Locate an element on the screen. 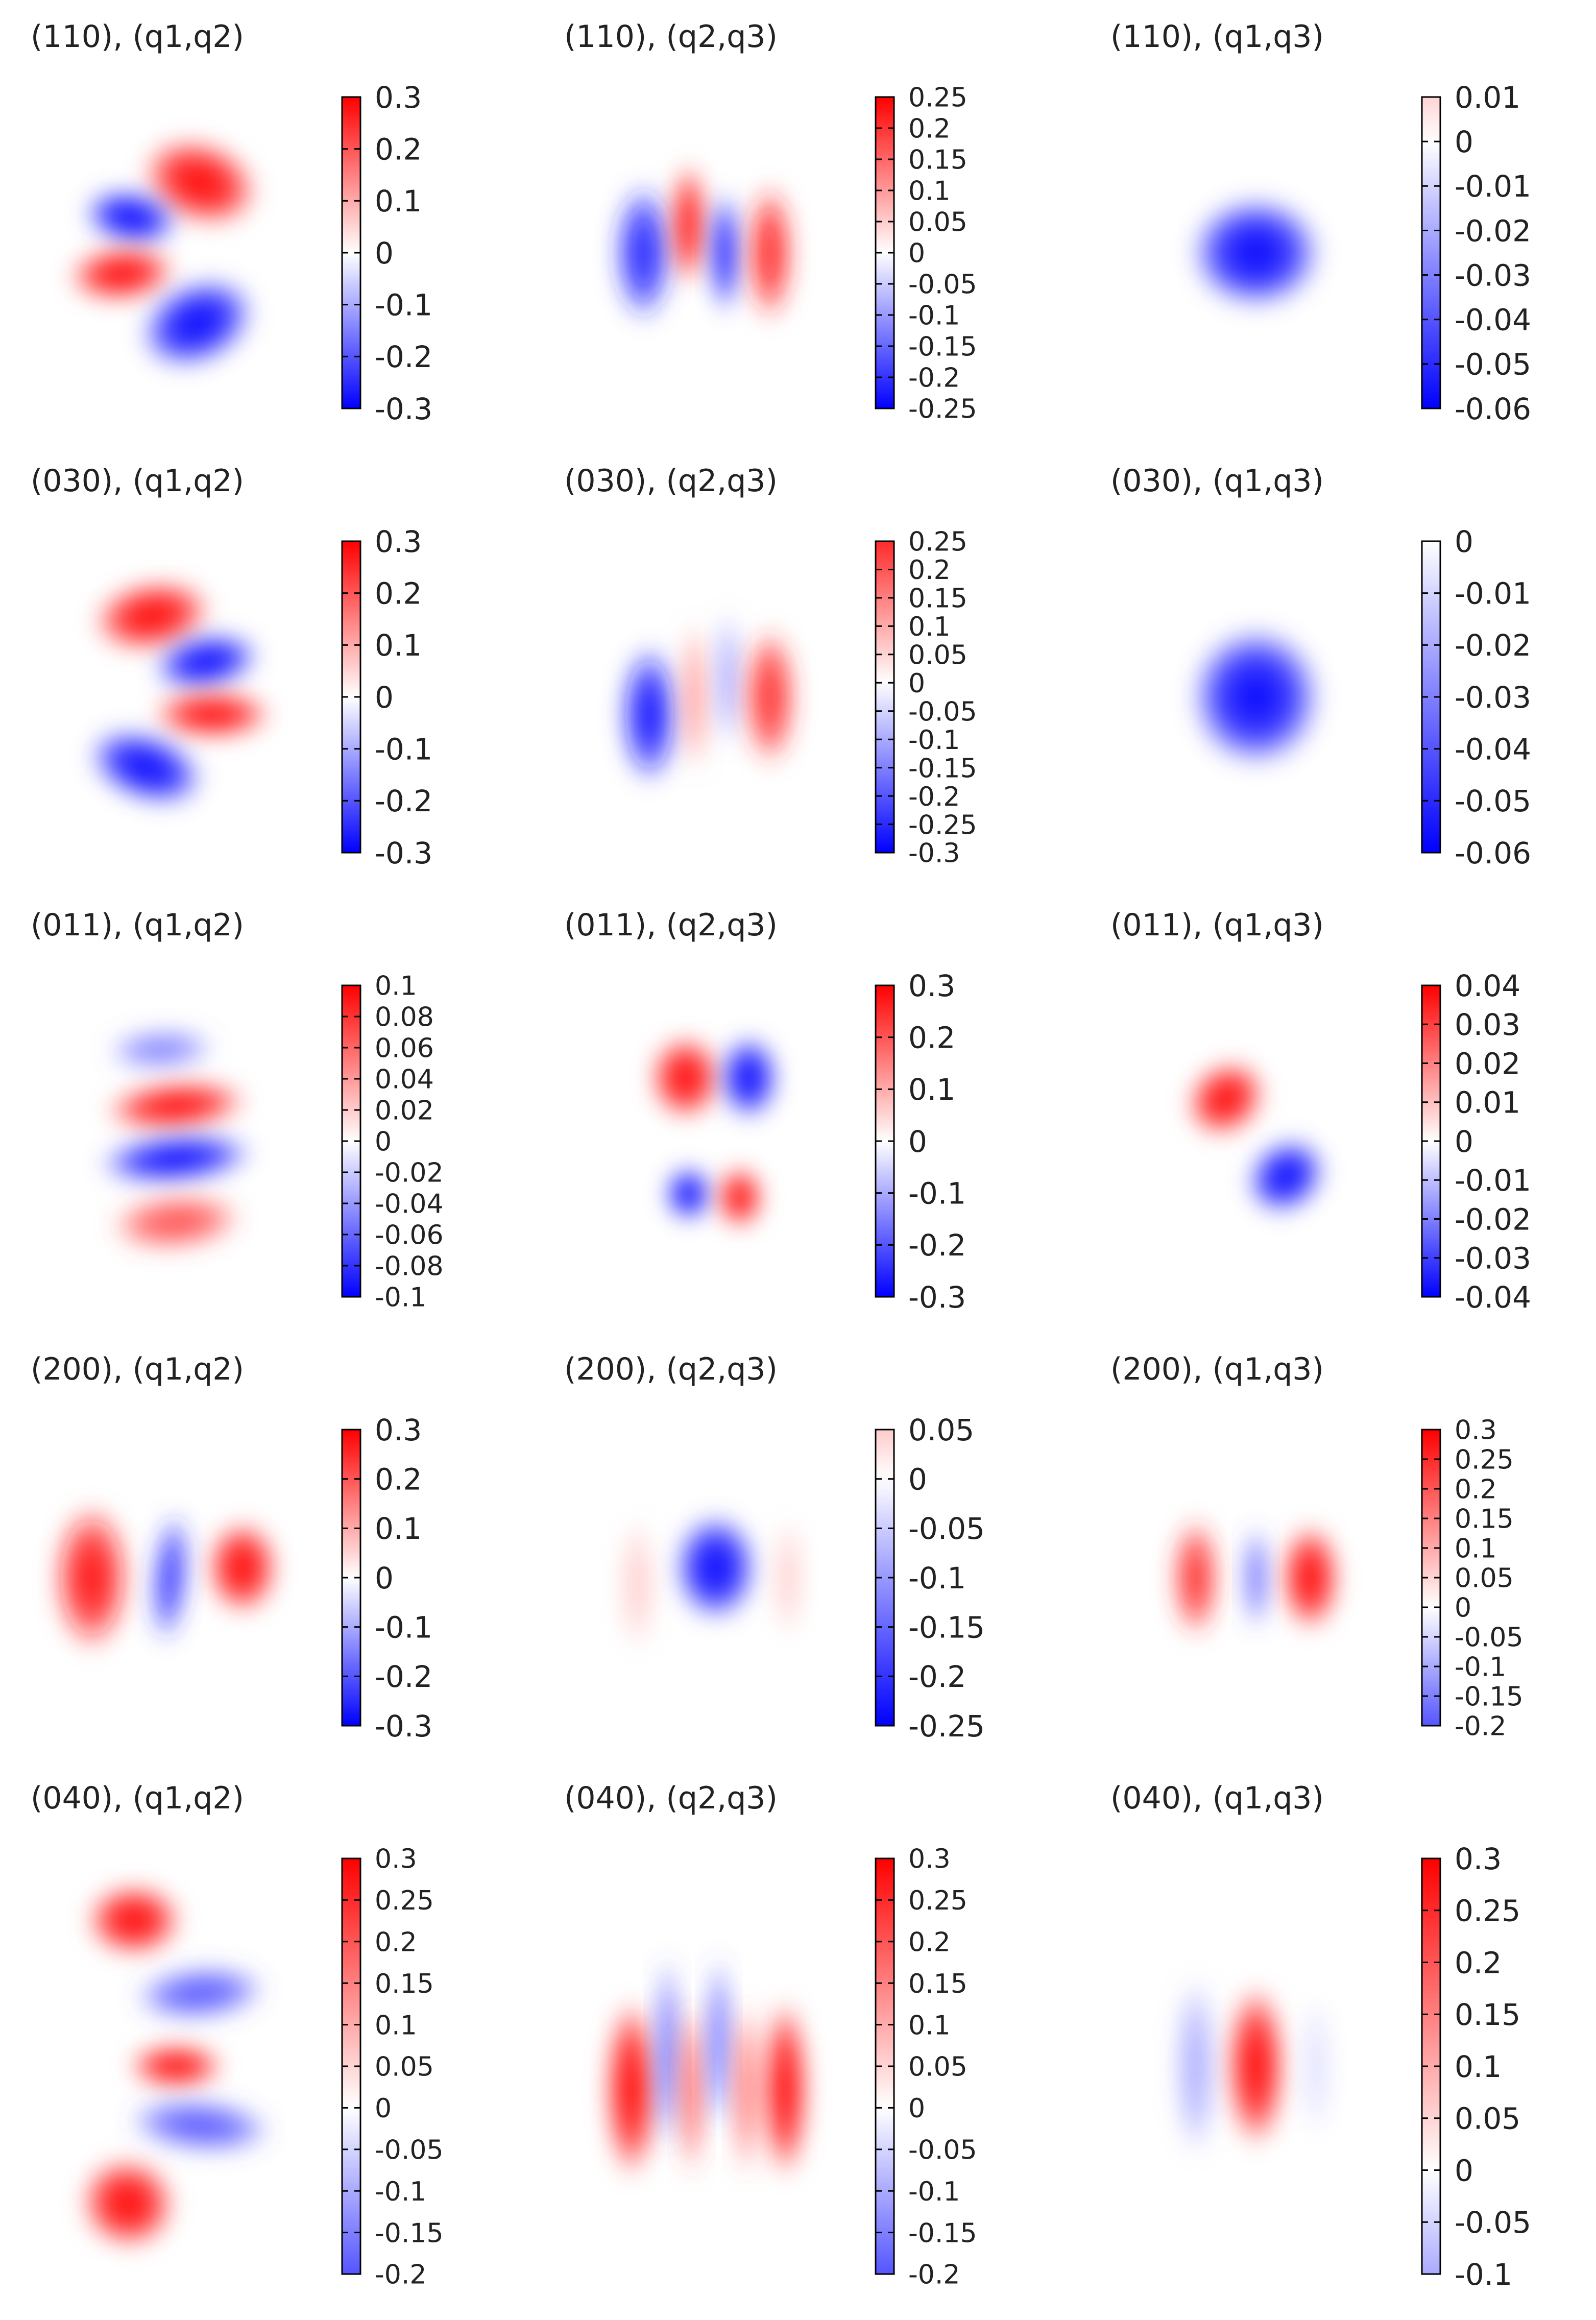 Image resolution: width=1596 pixels, height=2320 pixels. colorbar-tick-label: -0.03 is located at coordinates (1493, 1258).